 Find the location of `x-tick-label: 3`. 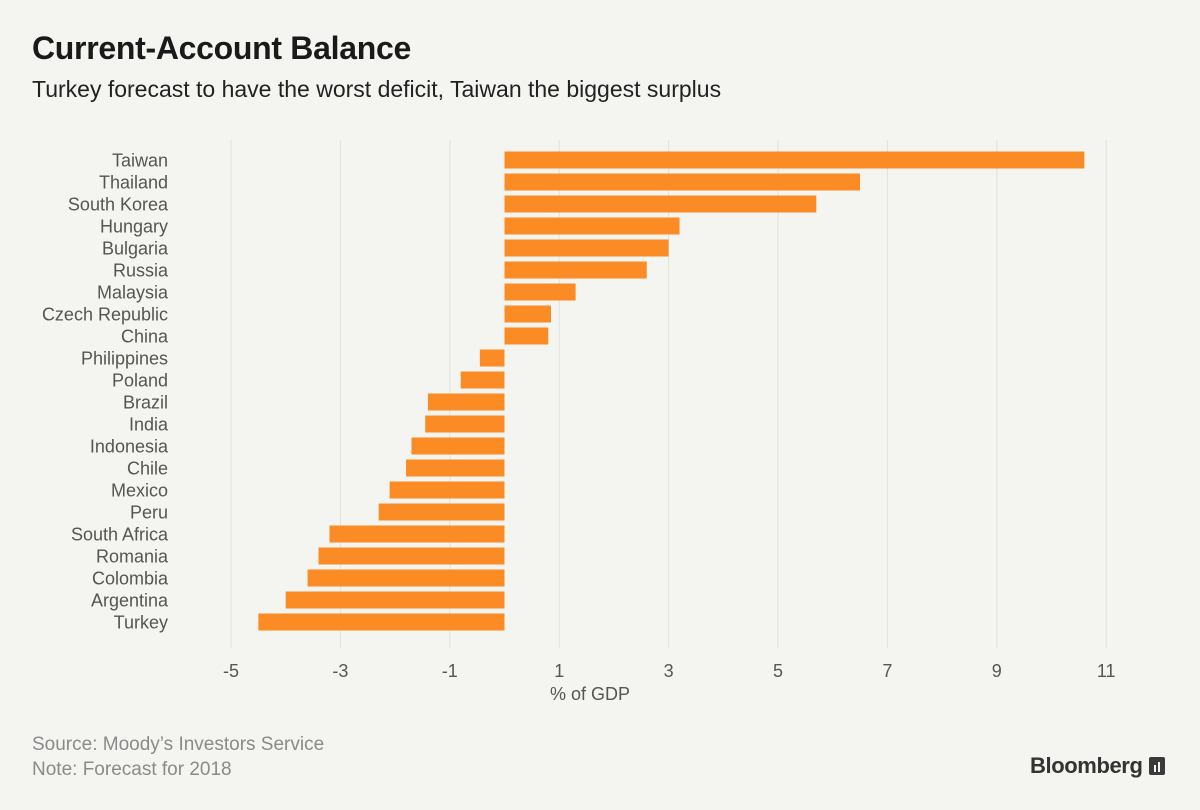

x-tick-label: 3 is located at coordinates (669, 671).